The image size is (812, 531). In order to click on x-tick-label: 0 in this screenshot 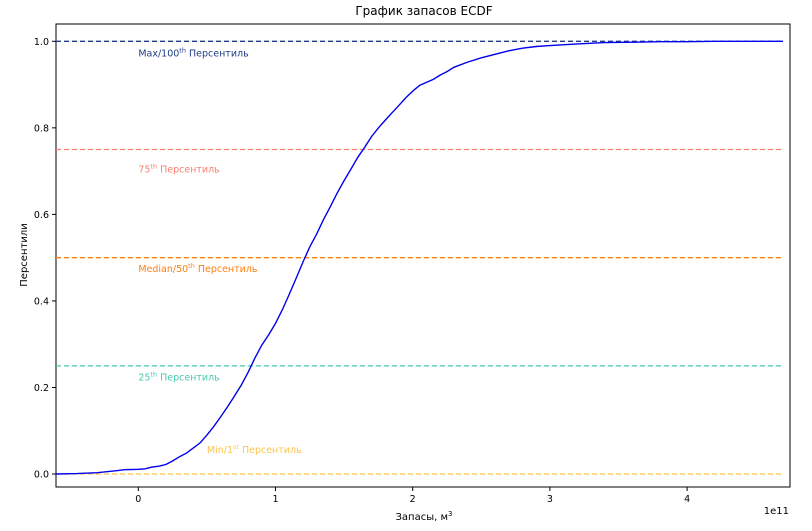, I will do `click(138, 499)`.